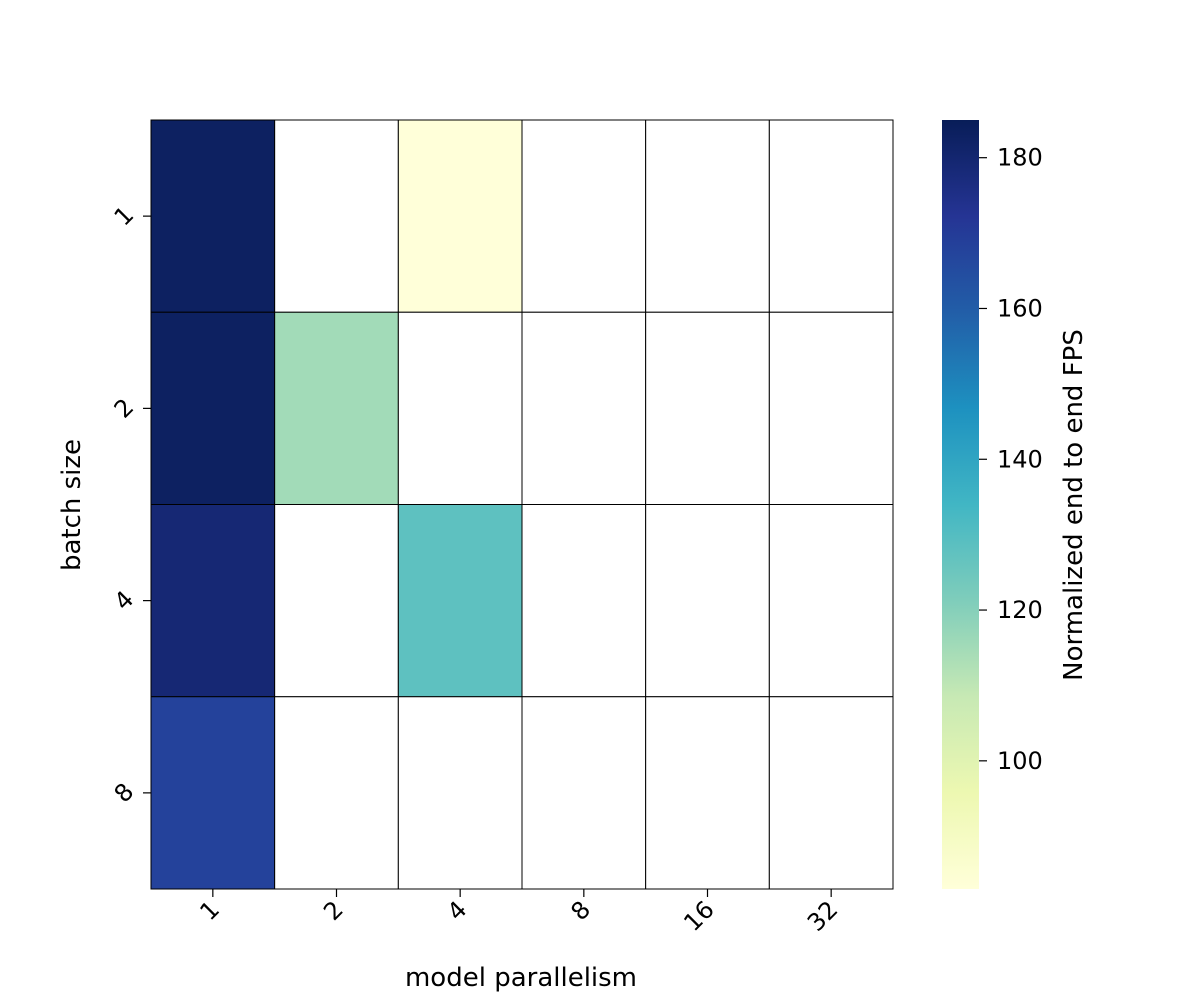 The height and width of the screenshot is (1000, 1200). Describe the element at coordinates (124, 408) in the screenshot. I see `y-tick-label: 2` at that location.